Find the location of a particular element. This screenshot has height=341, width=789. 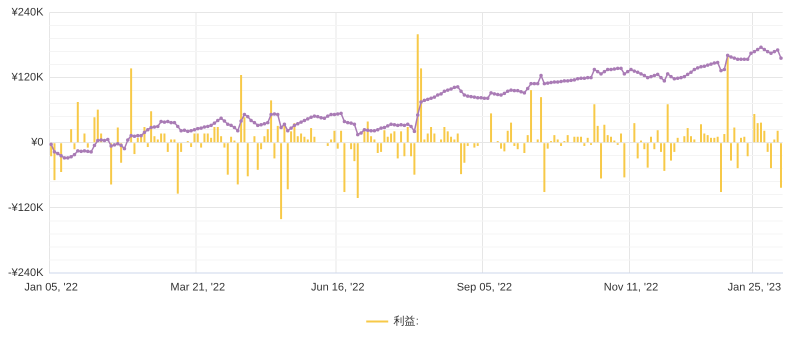

x-tick-label: Sep 05, '22 is located at coordinates (484, 287).